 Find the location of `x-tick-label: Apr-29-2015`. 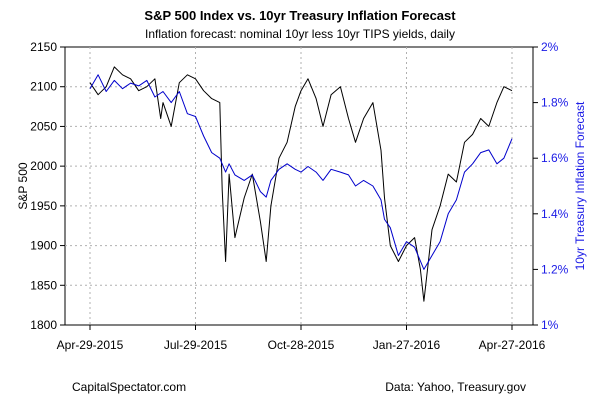

x-tick-label: Apr-29-2015 is located at coordinates (90, 345).